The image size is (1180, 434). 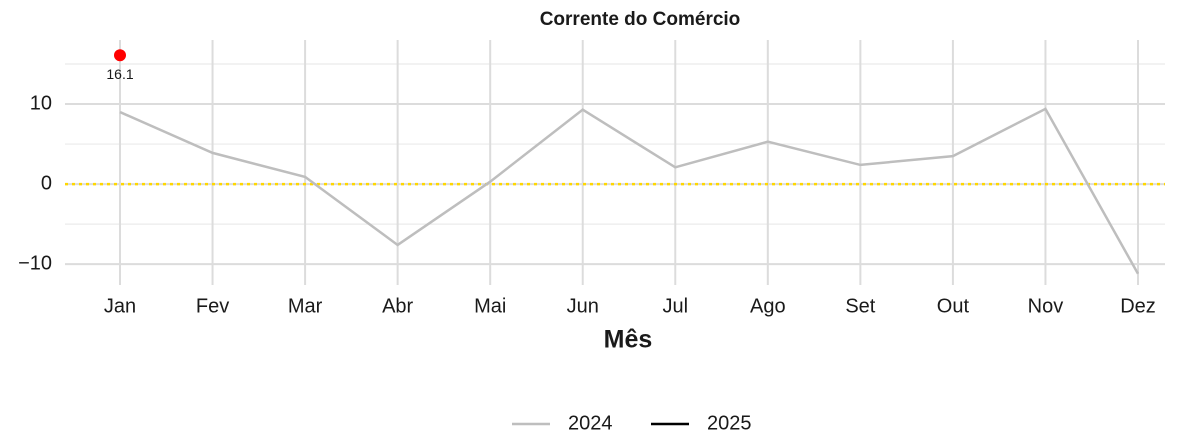 I want to click on x-tick-label: Dez, so click(x=1138, y=306).